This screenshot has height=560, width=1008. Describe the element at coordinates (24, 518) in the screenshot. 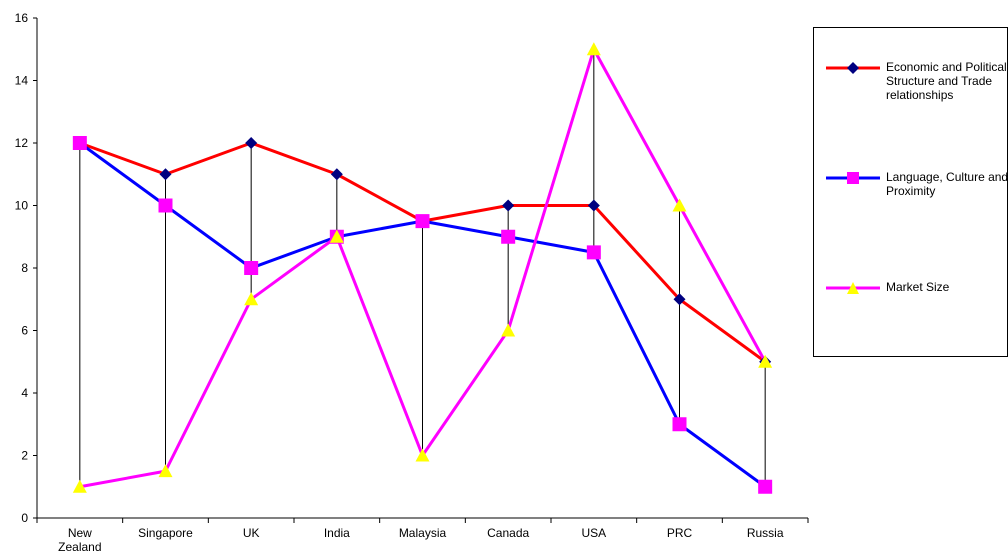

I see `y-tick-label: 0` at that location.